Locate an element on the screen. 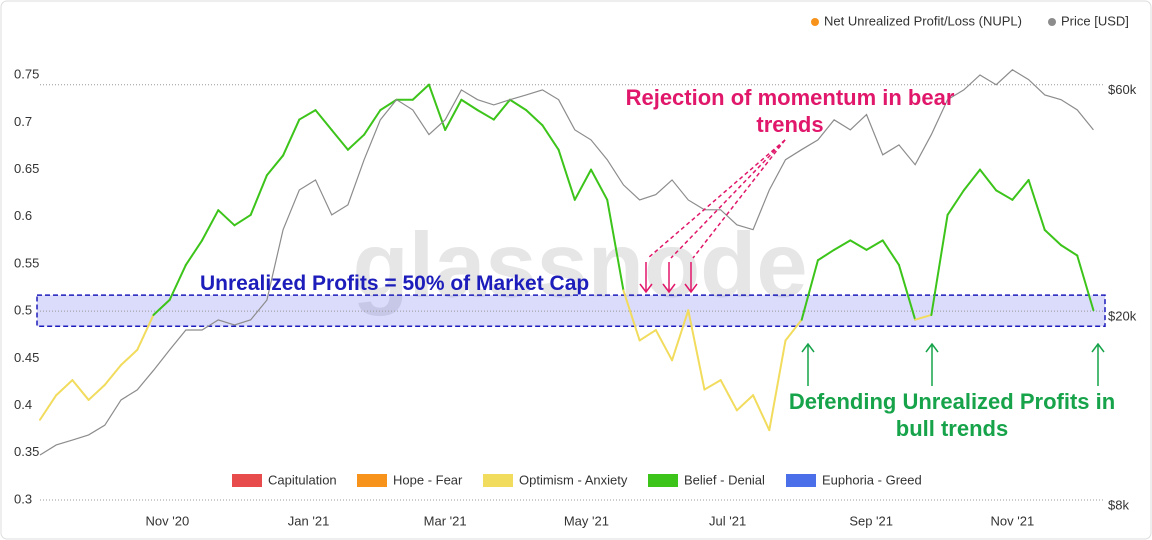 This screenshot has width=1152, height=540. y-tick-label: 0.6 is located at coordinates (23, 215).